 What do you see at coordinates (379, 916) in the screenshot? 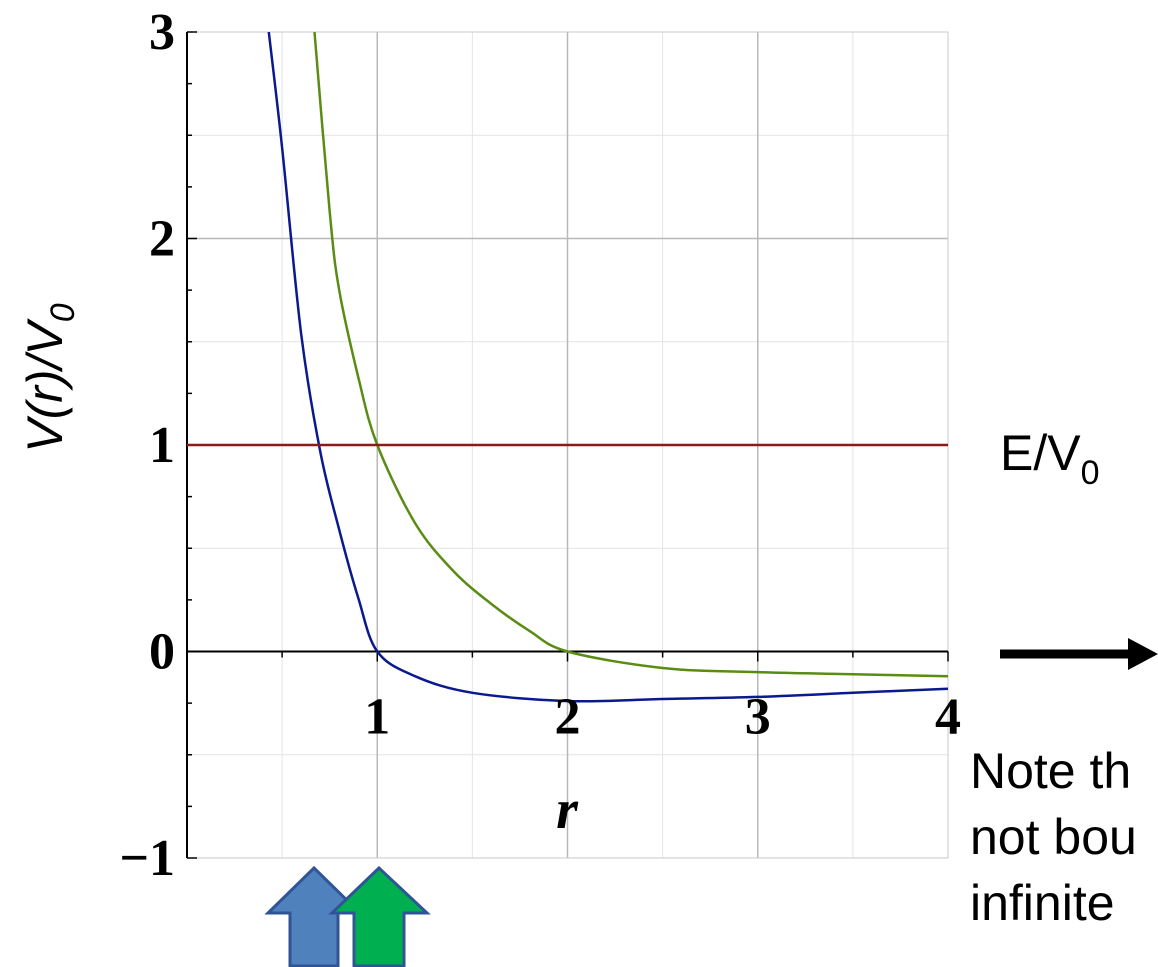
I see `green-up-arrow` at bounding box center [379, 916].